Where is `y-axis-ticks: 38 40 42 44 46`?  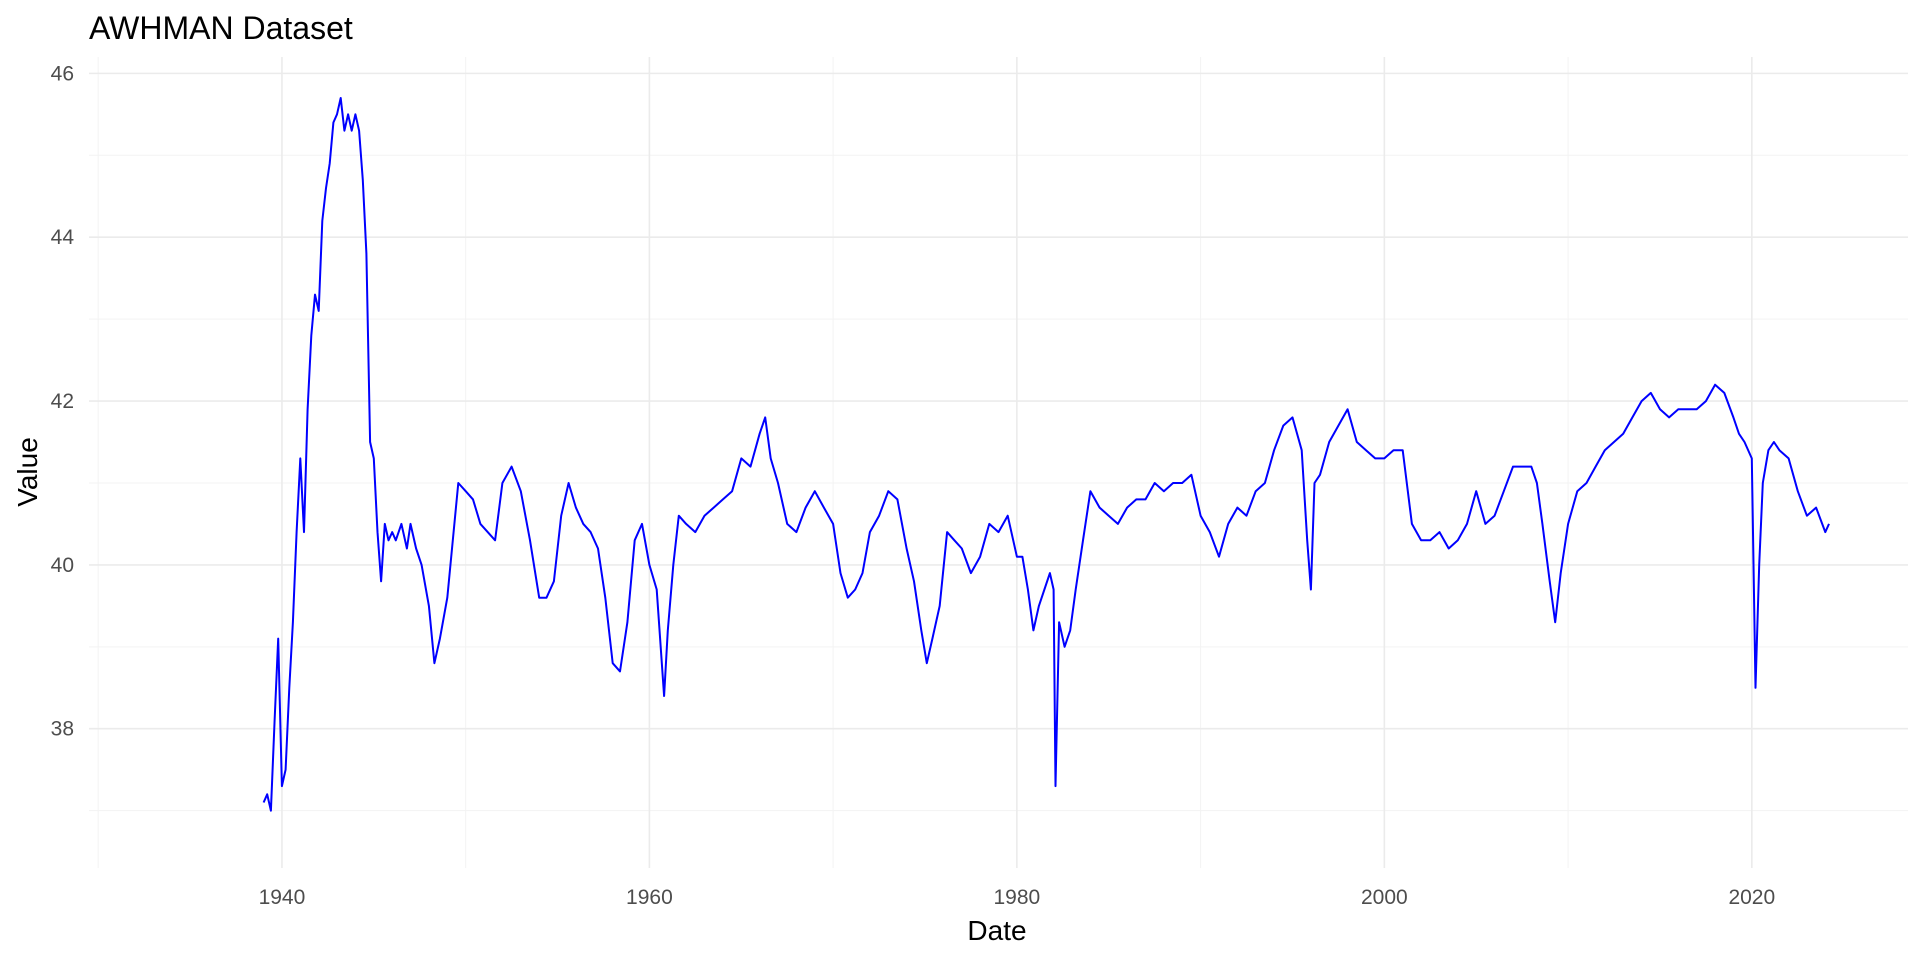 y-axis-ticks: 38 40 42 44 46 is located at coordinates (63, 401).